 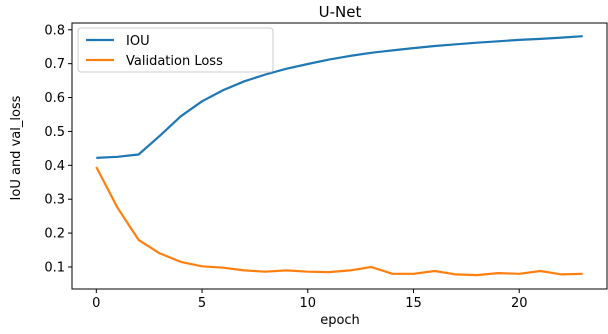 What do you see at coordinates (413, 303) in the screenshot?
I see `x-tick-label: 15` at bounding box center [413, 303].